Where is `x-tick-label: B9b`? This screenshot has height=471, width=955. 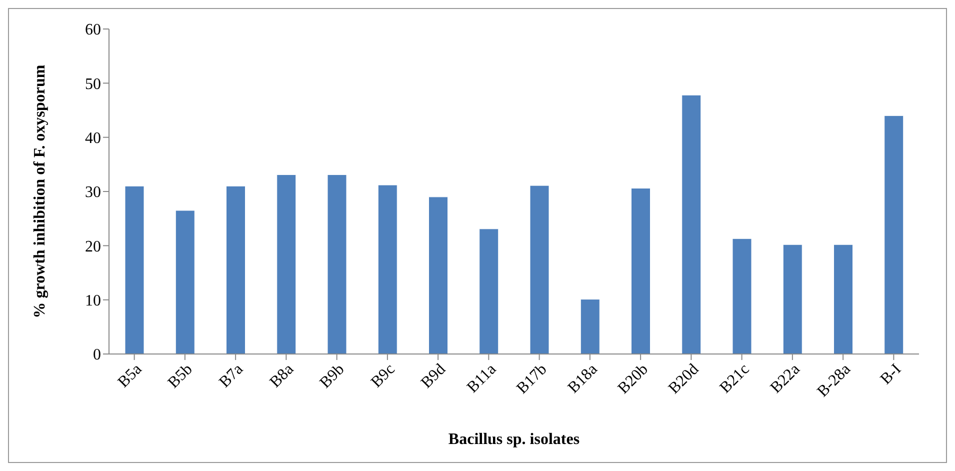 x-tick-label: B9b is located at coordinates (332, 376).